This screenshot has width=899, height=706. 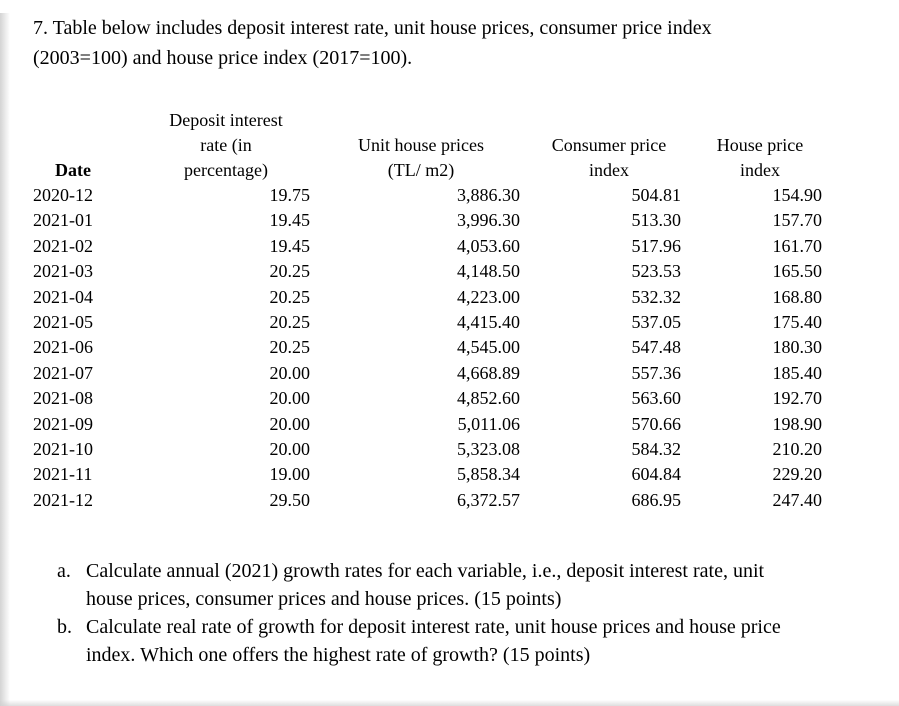 What do you see at coordinates (488, 499) in the screenshot?
I see `table-value-cell: 6,372.57` at bounding box center [488, 499].